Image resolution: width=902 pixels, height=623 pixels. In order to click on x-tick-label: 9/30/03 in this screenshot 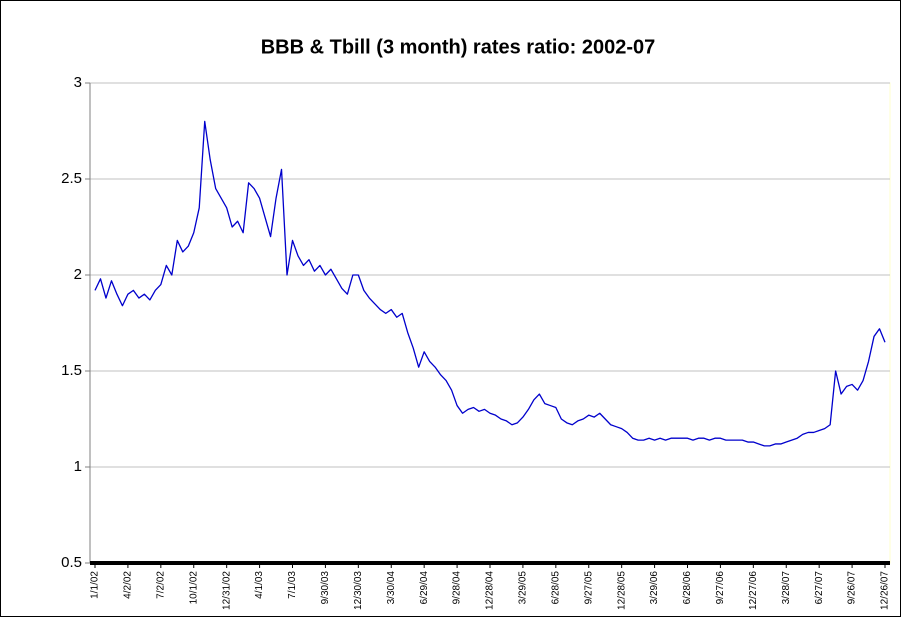, I will do `click(325, 588)`.